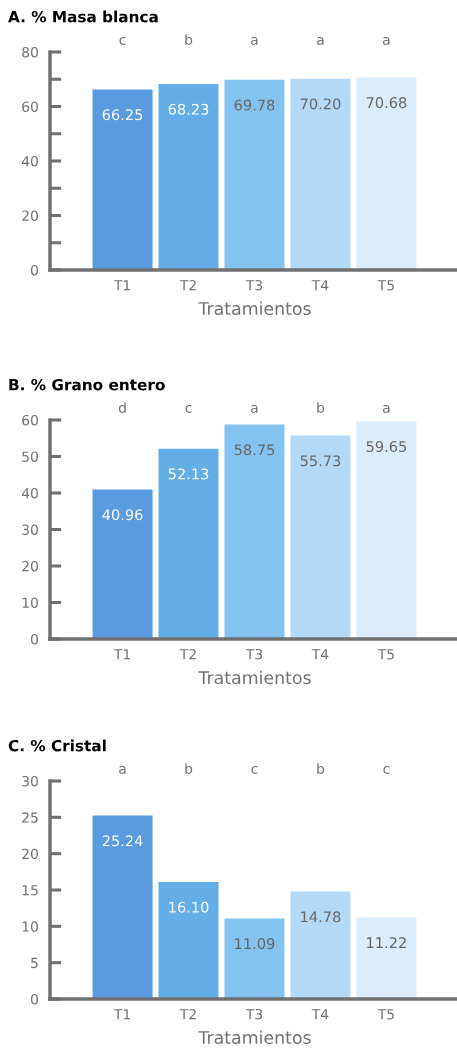 This screenshot has width=457, height=1050. I want to click on chart-title: A. % Masa blanca, so click(83, 16).